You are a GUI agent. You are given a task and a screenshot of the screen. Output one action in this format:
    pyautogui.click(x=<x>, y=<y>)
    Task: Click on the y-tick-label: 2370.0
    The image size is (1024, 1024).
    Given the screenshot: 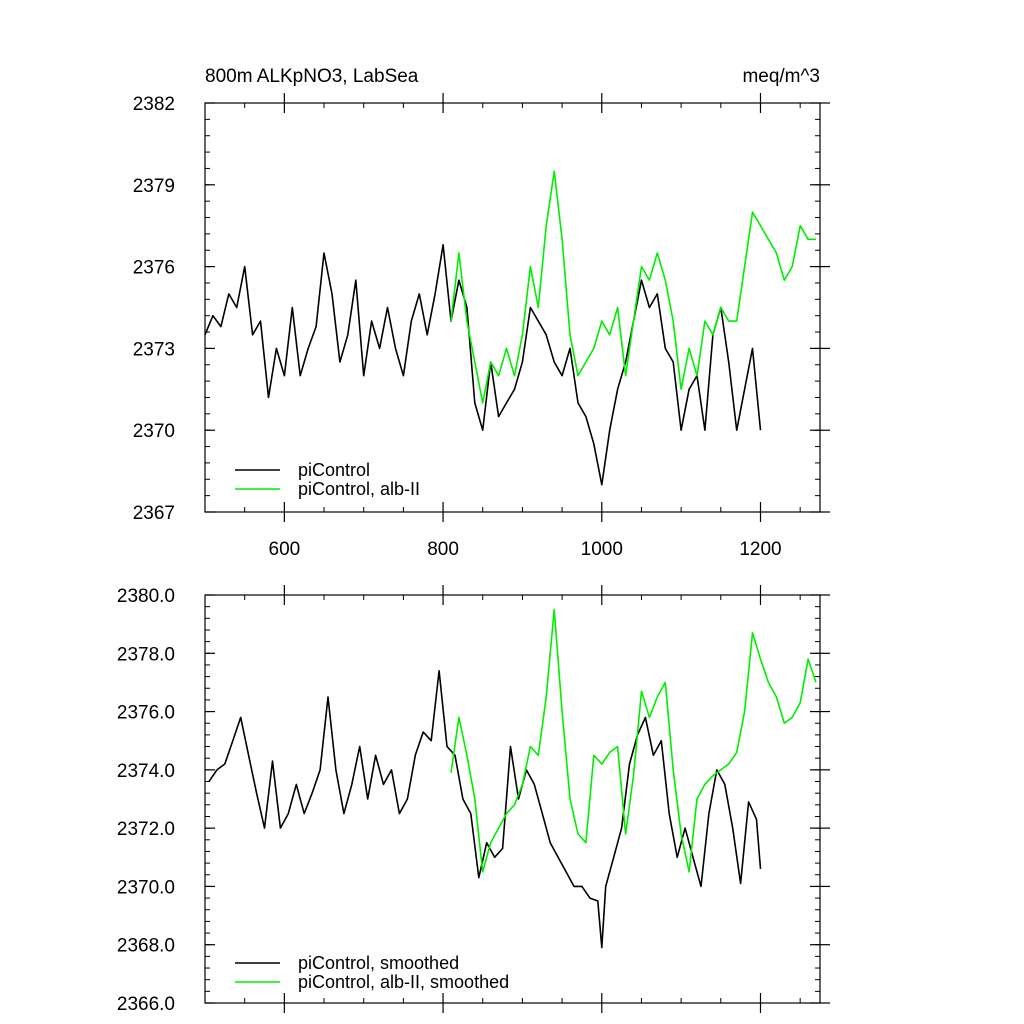 What is the action you would take?
    pyautogui.click(x=146, y=887)
    